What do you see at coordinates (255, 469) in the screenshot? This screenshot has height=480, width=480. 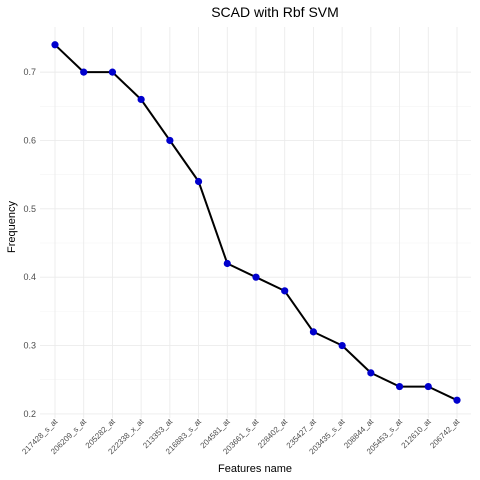 I see `x-axis-title: Features name` at bounding box center [255, 469].